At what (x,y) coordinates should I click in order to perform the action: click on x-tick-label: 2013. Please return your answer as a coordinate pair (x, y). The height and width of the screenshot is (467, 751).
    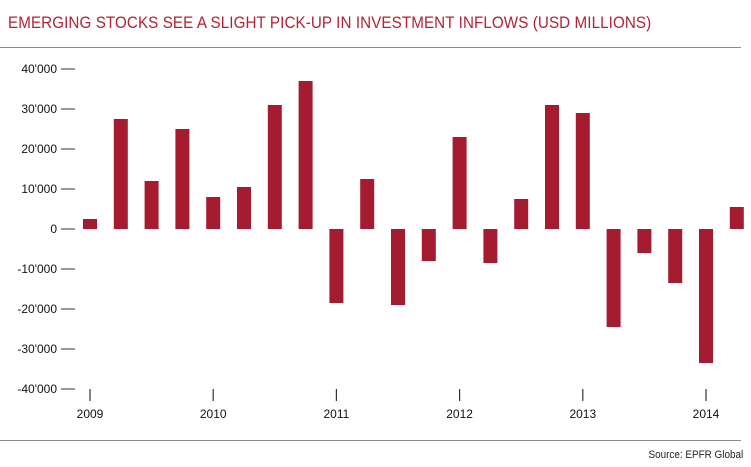
    Looking at the image, I should click on (582, 414).